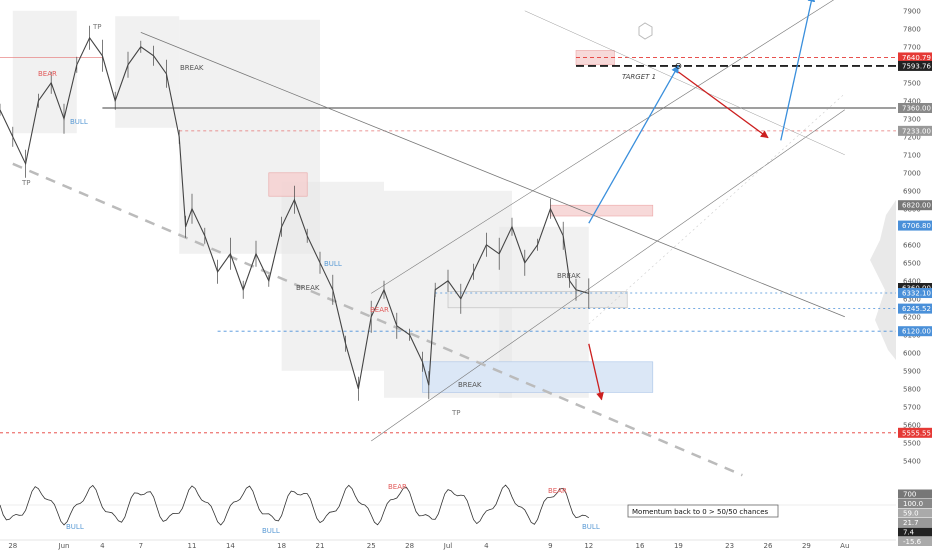  Describe the element at coordinates (912, 317) in the screenshot. I see `price-tick-label: 6200` at that location.